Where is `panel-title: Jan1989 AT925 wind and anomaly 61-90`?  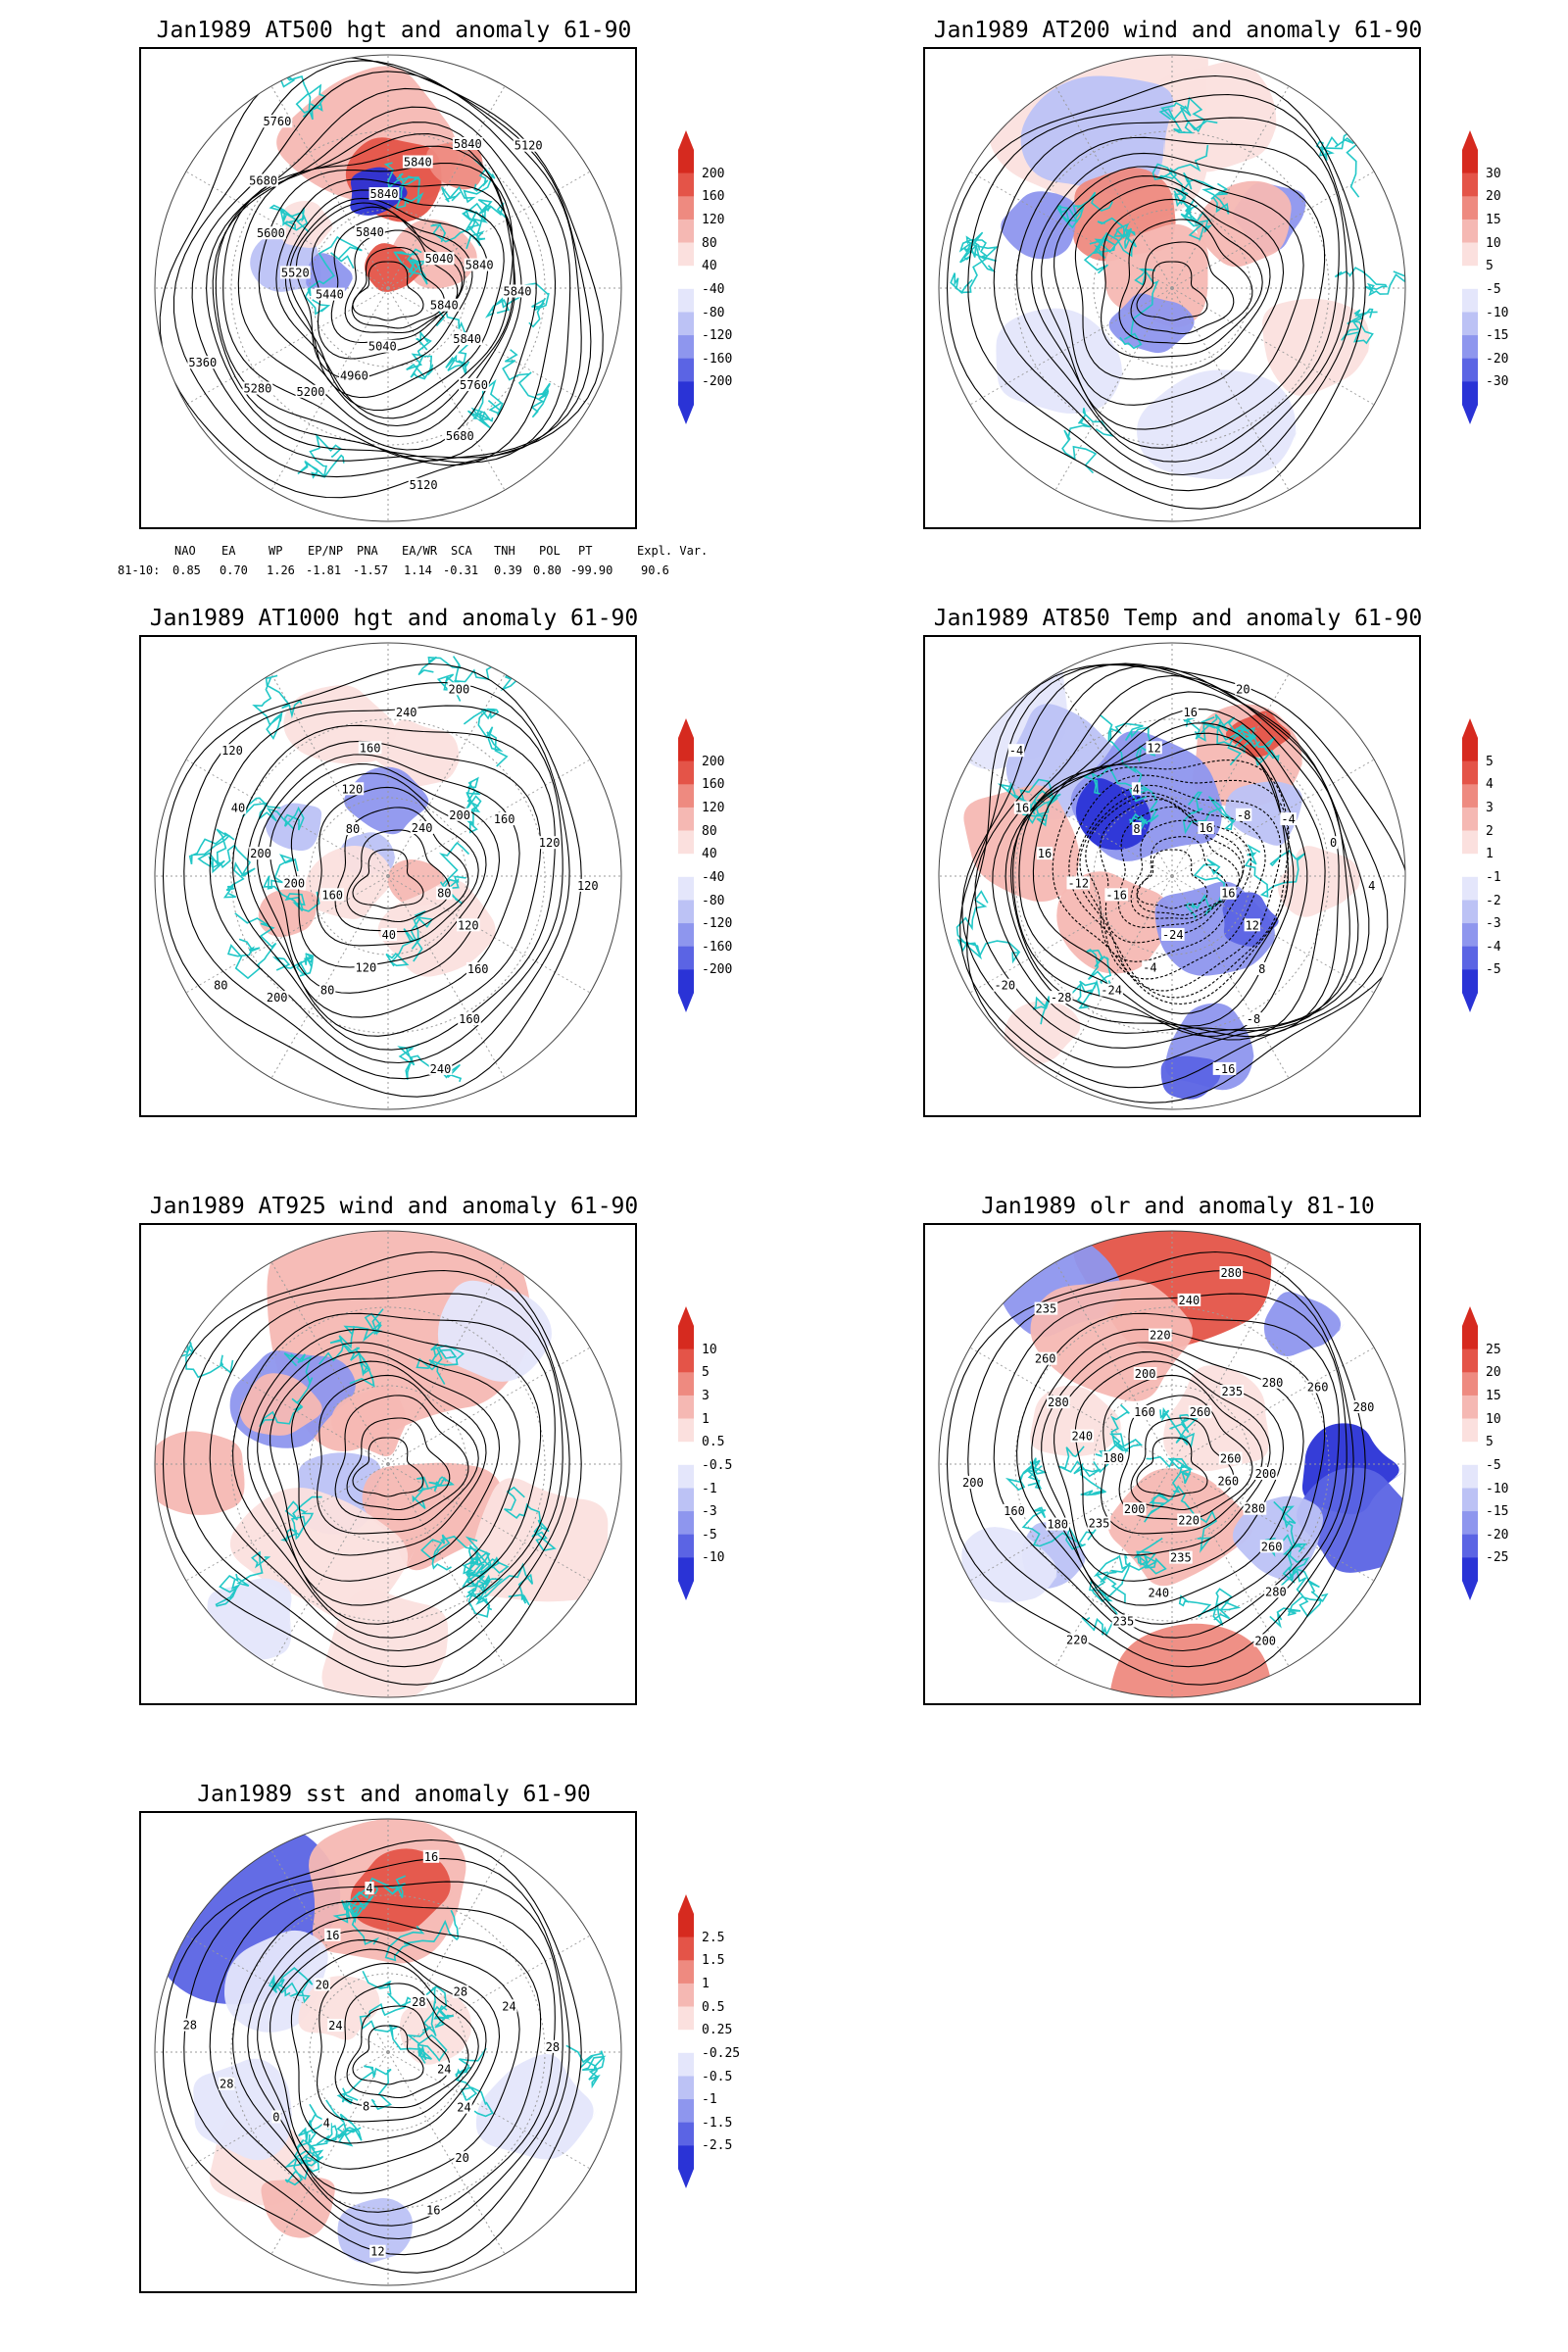 panel-title: Jan1989 AT925 wind and anomaly 61-90 is located at coordinates (394, 1206).